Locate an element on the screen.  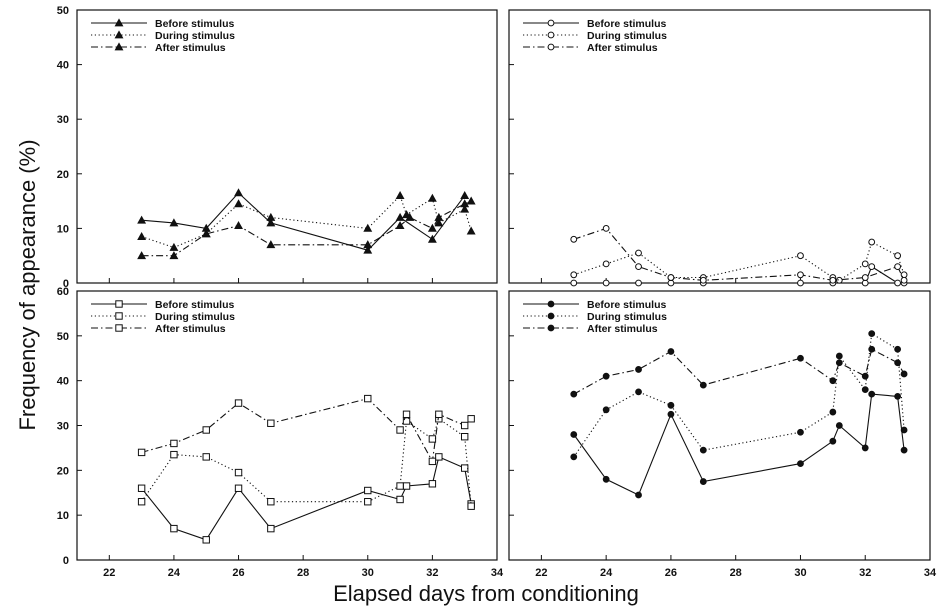
legend-label: After stimulus is located at coordinates (622, 48).